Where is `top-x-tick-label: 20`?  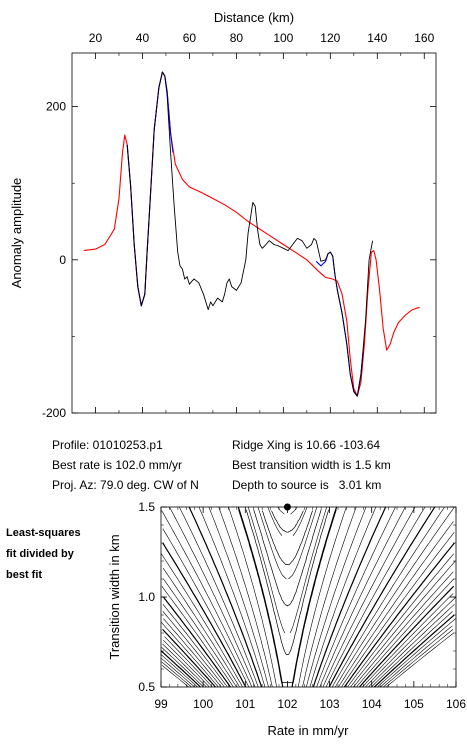 top-x-tick-label: 20 is located at coordinates (96, 38).